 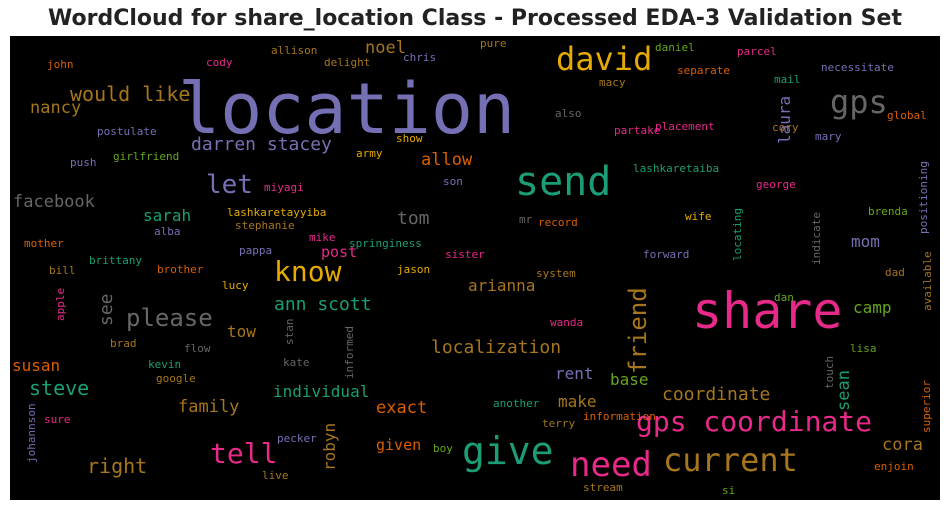 What do you see at coordinates (577, 401) in the screenshot?
I see `word-make: make` at bounding box center [577, 401].